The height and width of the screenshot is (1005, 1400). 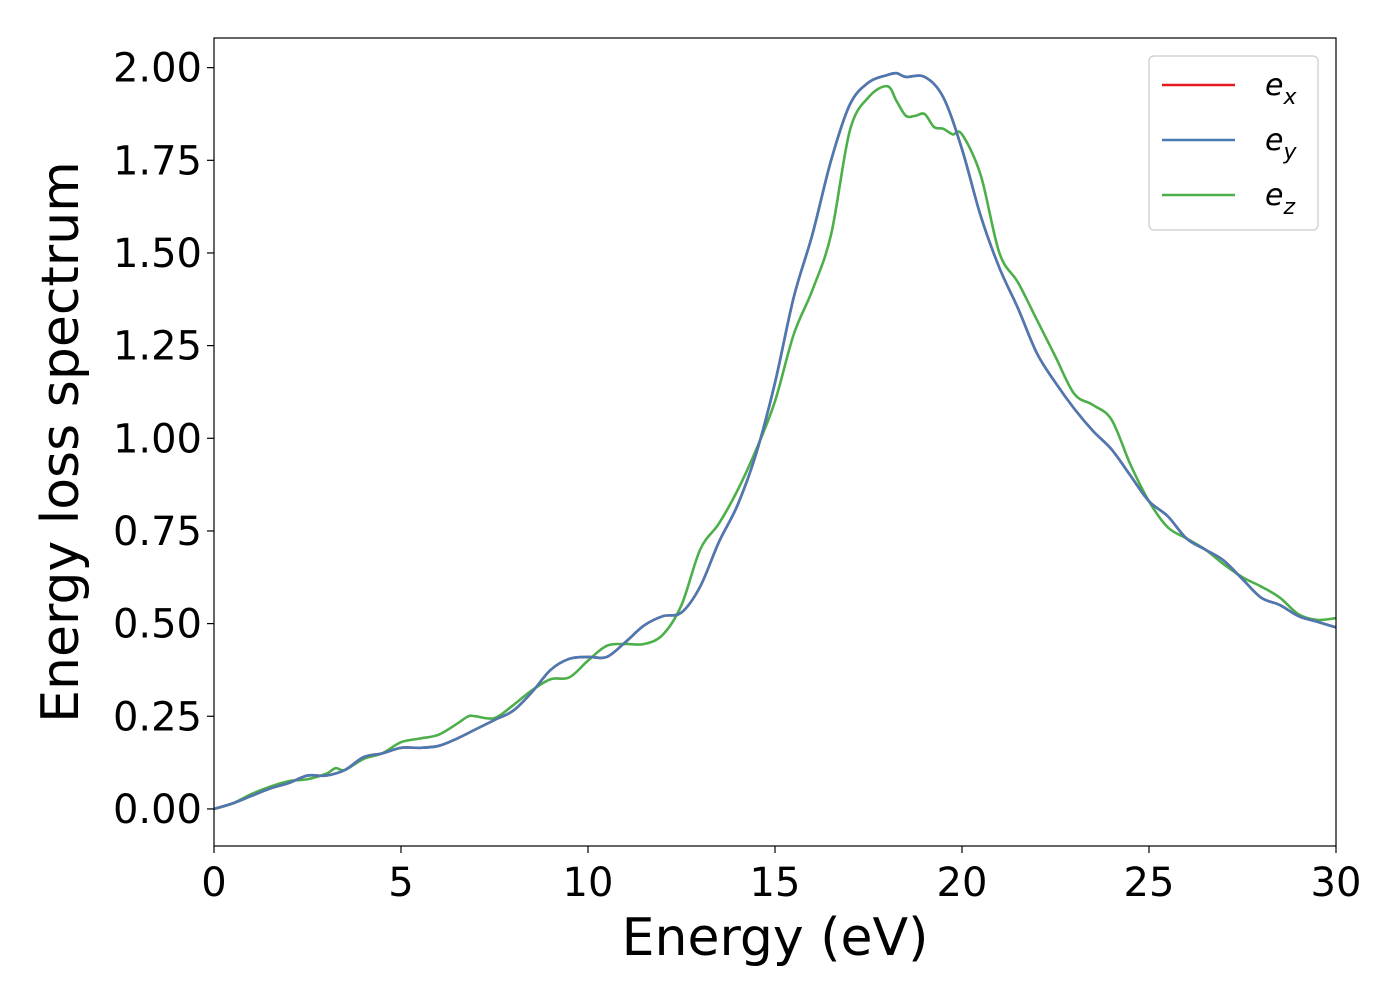 I want to click on x-tick-label: 15, so click(x=775, y=883).